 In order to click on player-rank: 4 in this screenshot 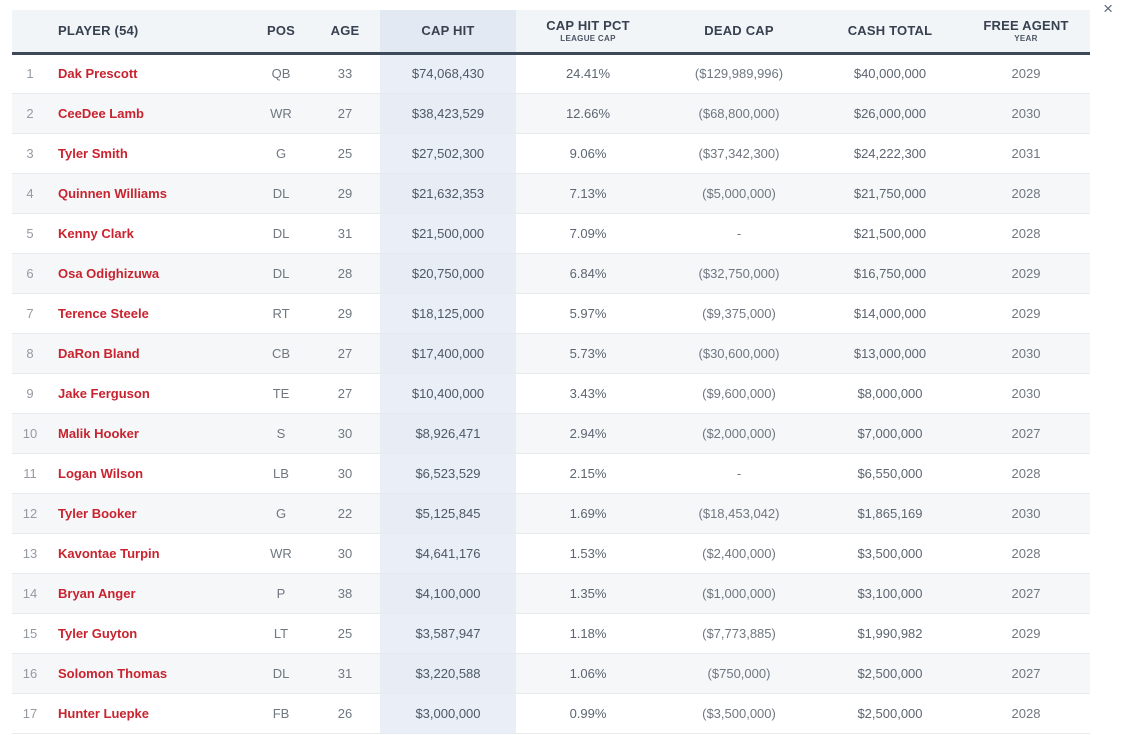, I will do `click(30, 193)`.